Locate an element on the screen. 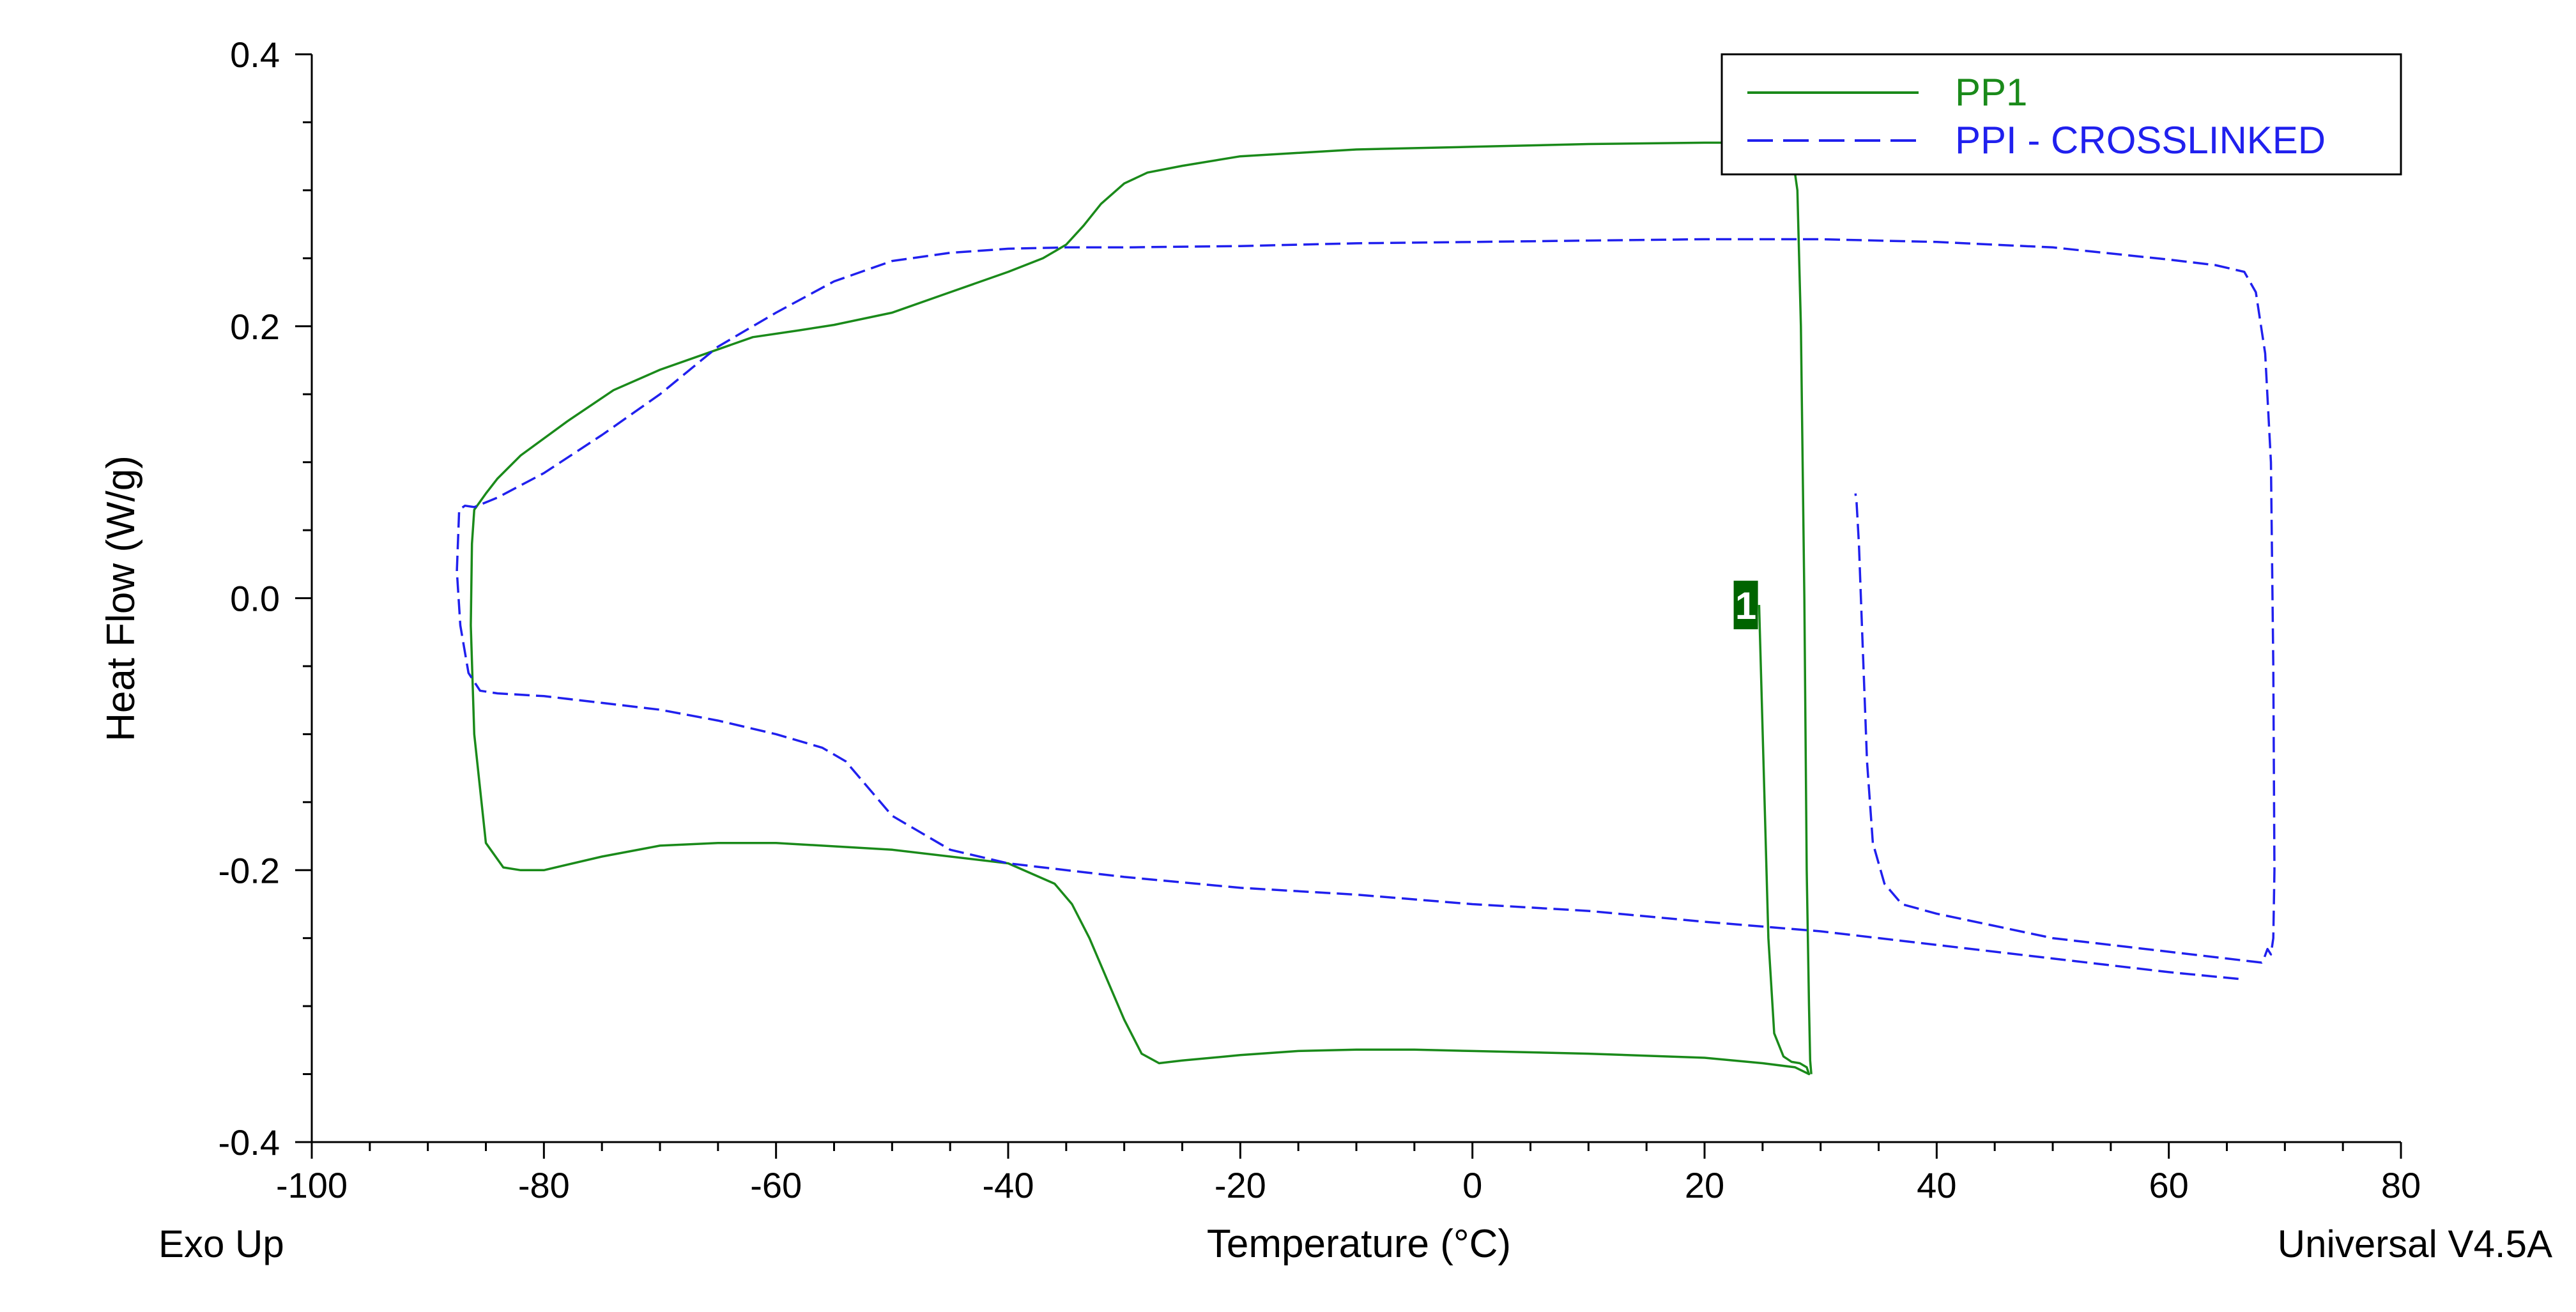 The image size is (2576, 1312). legend-box is located at coordinates (2061, 114).